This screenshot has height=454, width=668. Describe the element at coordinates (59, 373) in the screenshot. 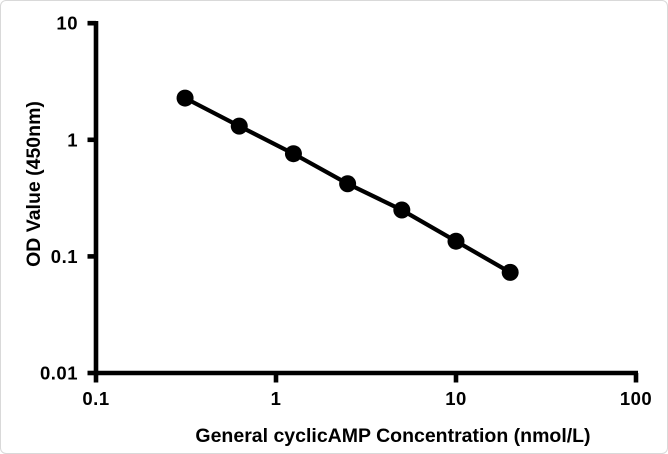

I see `y-tick-label: 0.01` at that location.